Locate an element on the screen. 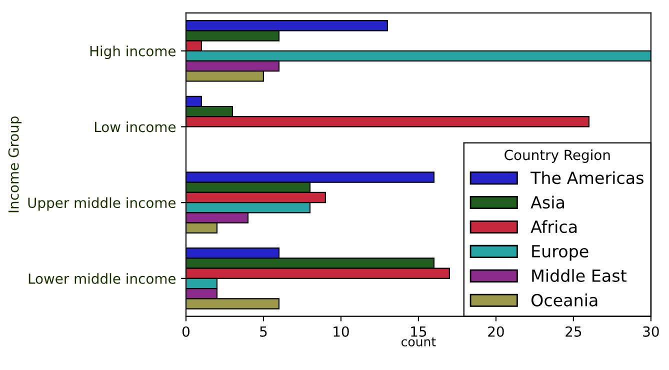  y-axis-title: Income Group is located at coordinates (15, 164).